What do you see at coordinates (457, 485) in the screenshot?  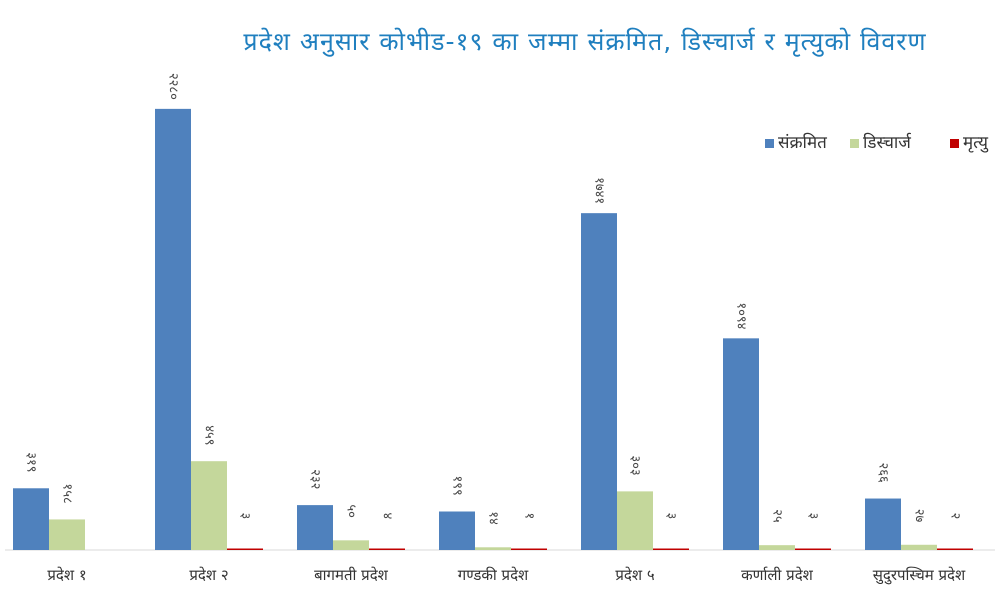 I see `value-label: १९९` at bounding box center [457, 485].